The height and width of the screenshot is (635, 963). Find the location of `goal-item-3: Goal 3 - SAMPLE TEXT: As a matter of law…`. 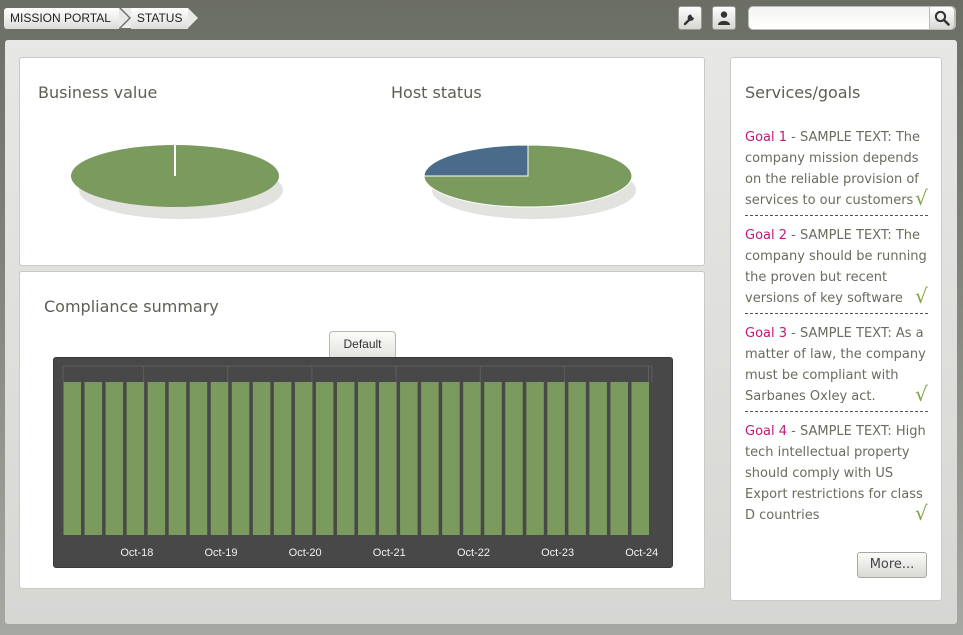

goal-item-3: Goal 3 - SAMPLE TEXT: As a matter of law… is located at coordinates (837, 365).